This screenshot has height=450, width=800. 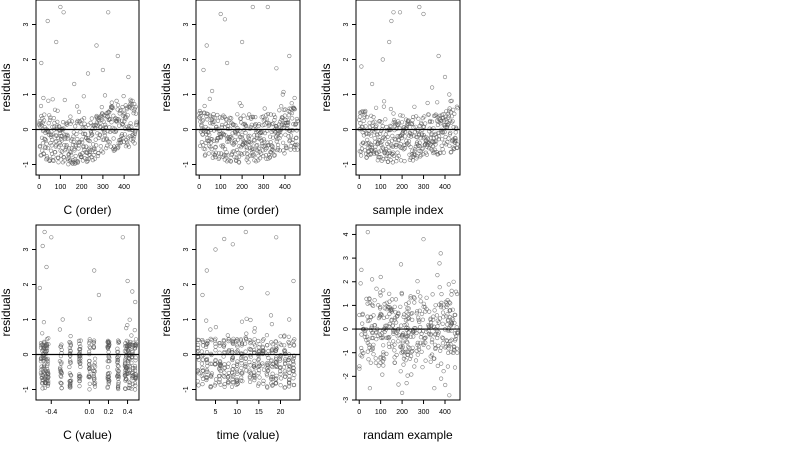 I want to click on x-tick-label: 300, so click(x=424, y=412).